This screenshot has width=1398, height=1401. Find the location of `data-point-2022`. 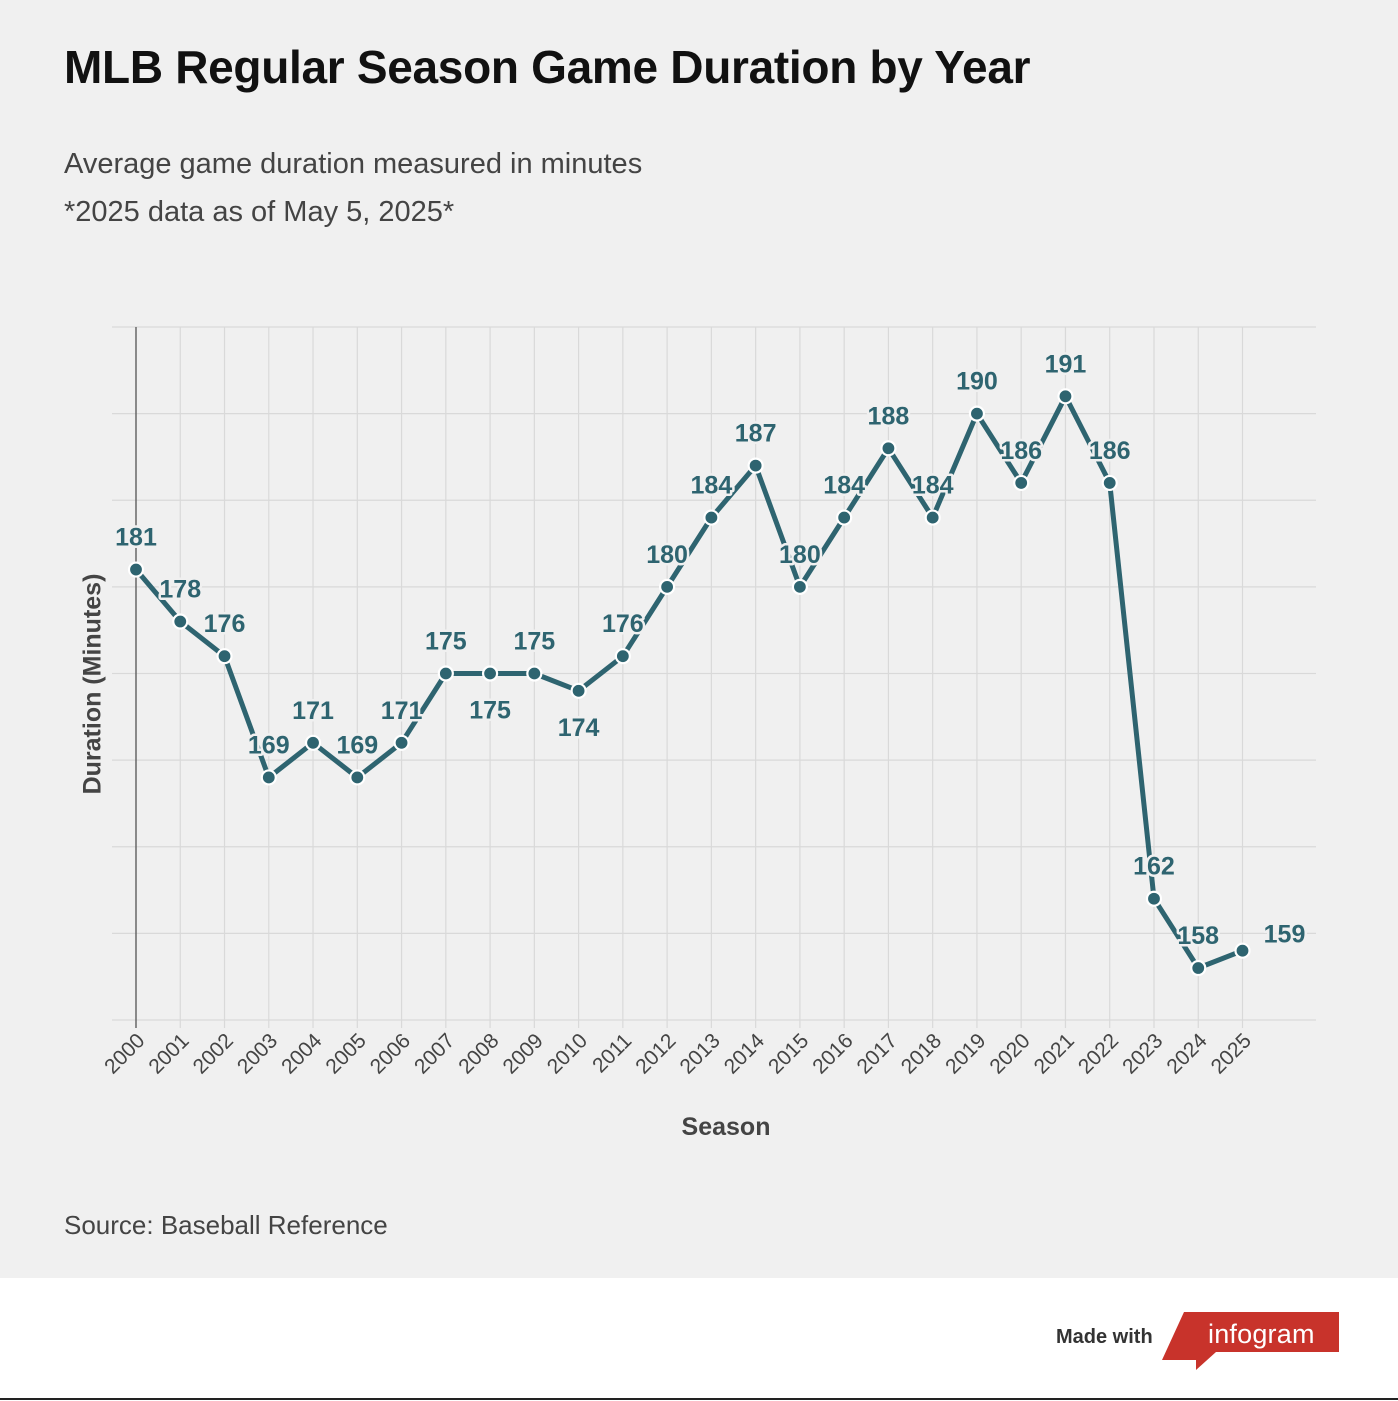

data-point-2022 is located at coordinates (1109, 483).